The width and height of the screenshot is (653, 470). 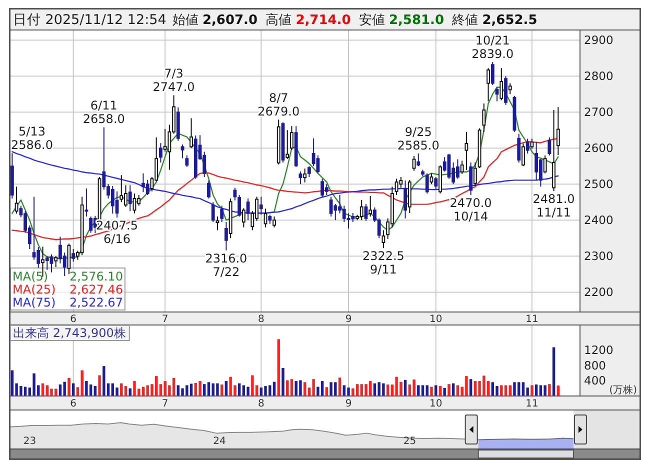 What do you see at coordinates (595, 381) in the screenshot?
I see `y-tick-label: 400` at bounding box center [595, 381].